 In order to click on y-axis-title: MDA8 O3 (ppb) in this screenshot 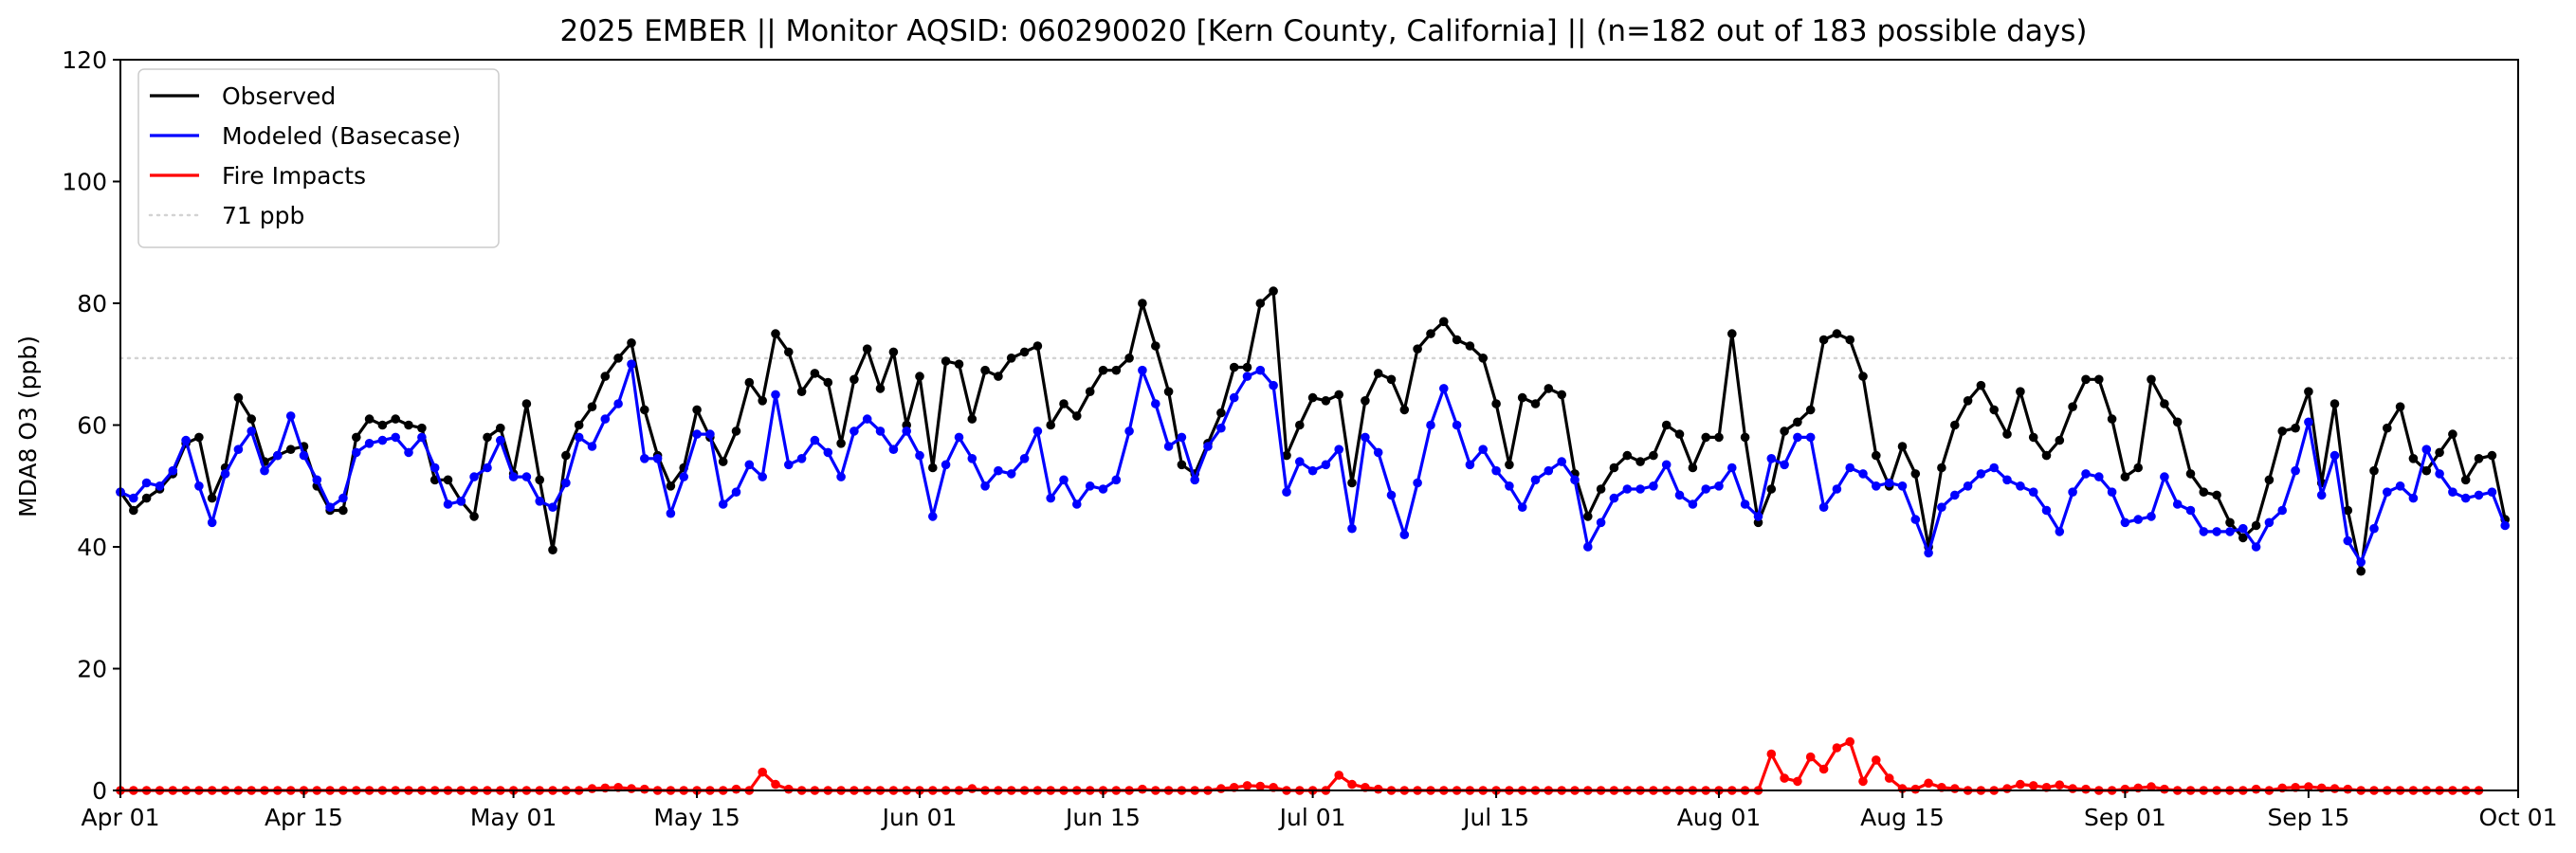, I will do `click(28, 426)`.